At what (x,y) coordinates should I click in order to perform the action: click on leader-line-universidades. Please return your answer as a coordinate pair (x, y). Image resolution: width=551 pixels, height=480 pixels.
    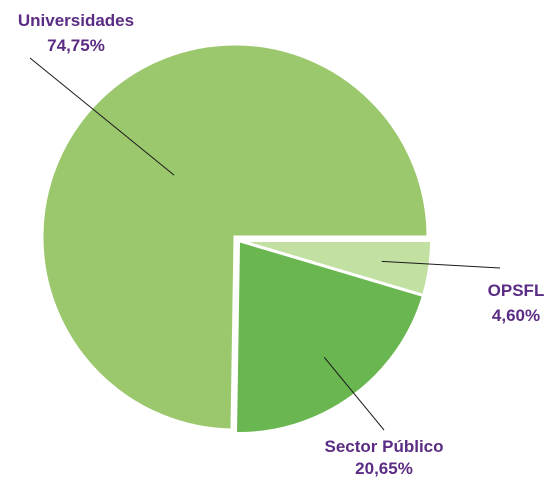
    Looking at the image, I should click on (102, 116).